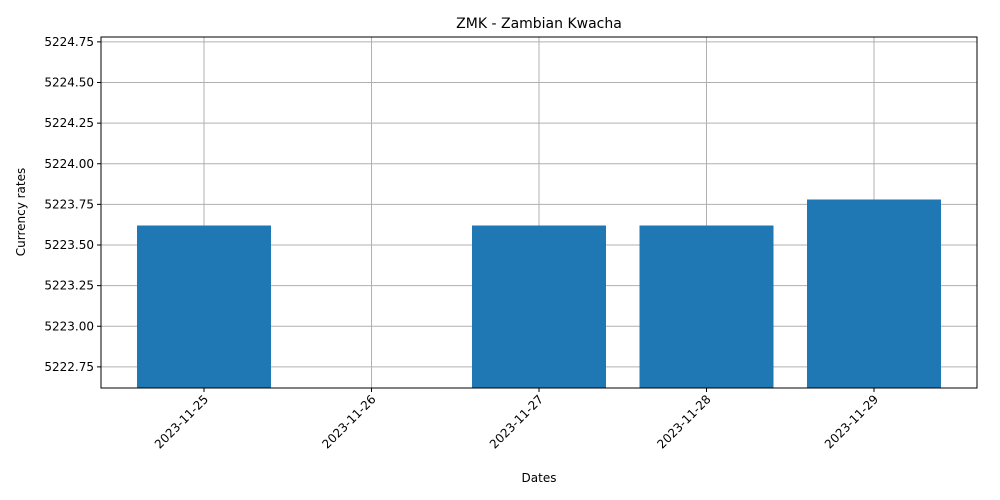 This screenshot has width=1000, height=500. What do you see at coordinates (69, 123) in the screenshot?
I see `y-tick-label: 5224.25` at bounding box center [69, 123].